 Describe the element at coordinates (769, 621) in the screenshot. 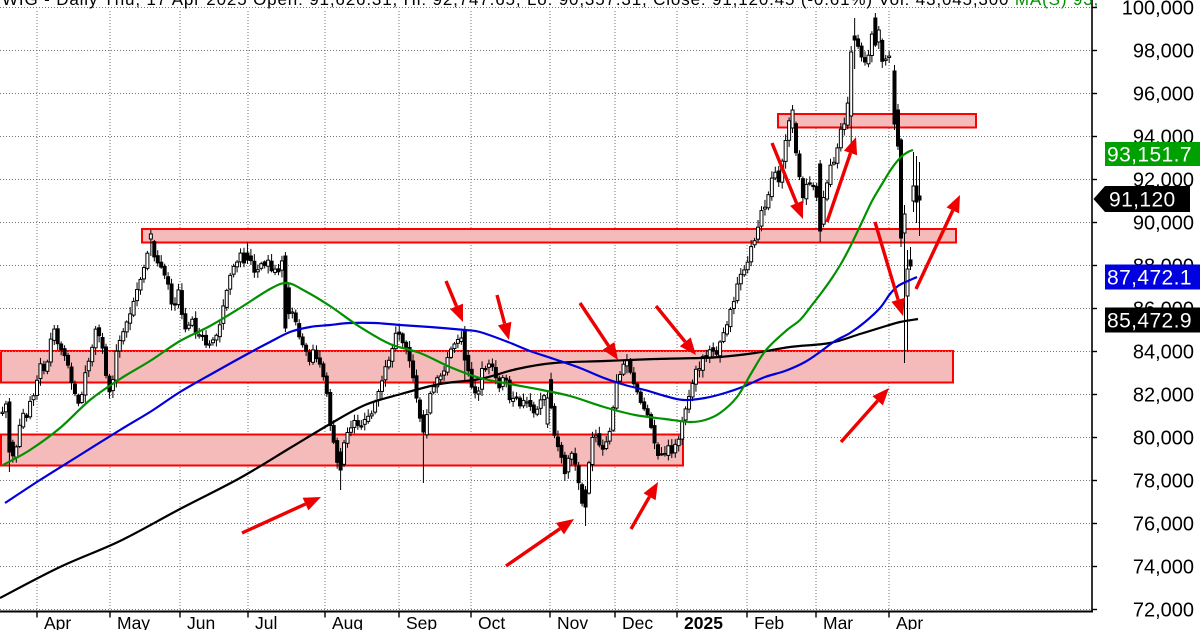

I see `svg-text: Feb` at that location.